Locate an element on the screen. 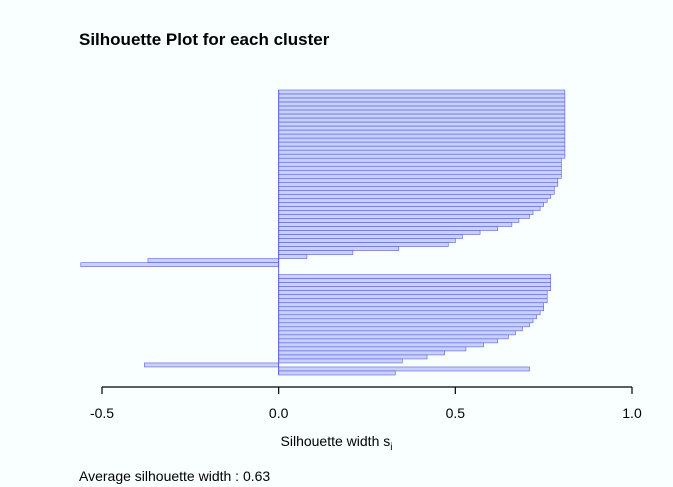 The image size is (673, 487). x-tick-label: 0.0 is located at coordinates (279, 413).